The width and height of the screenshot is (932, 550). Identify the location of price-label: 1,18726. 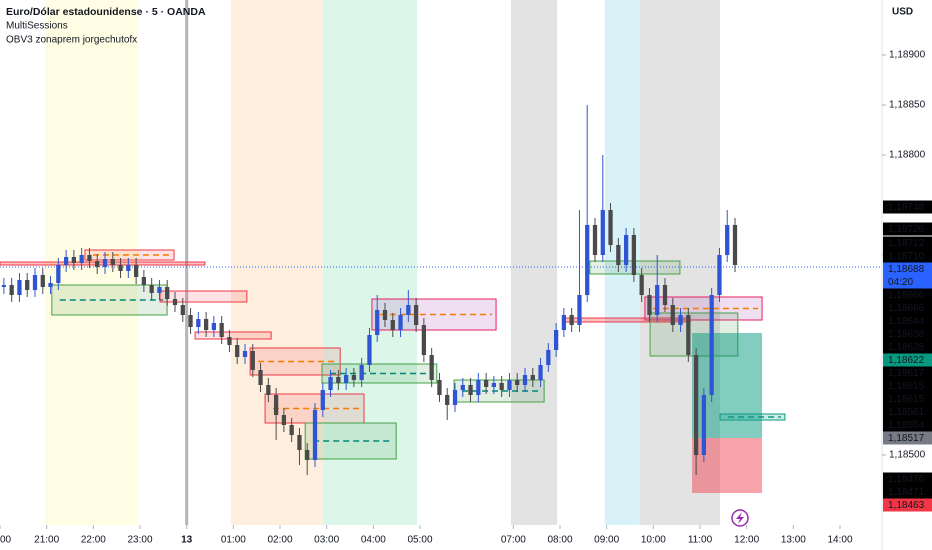
(906, 229).